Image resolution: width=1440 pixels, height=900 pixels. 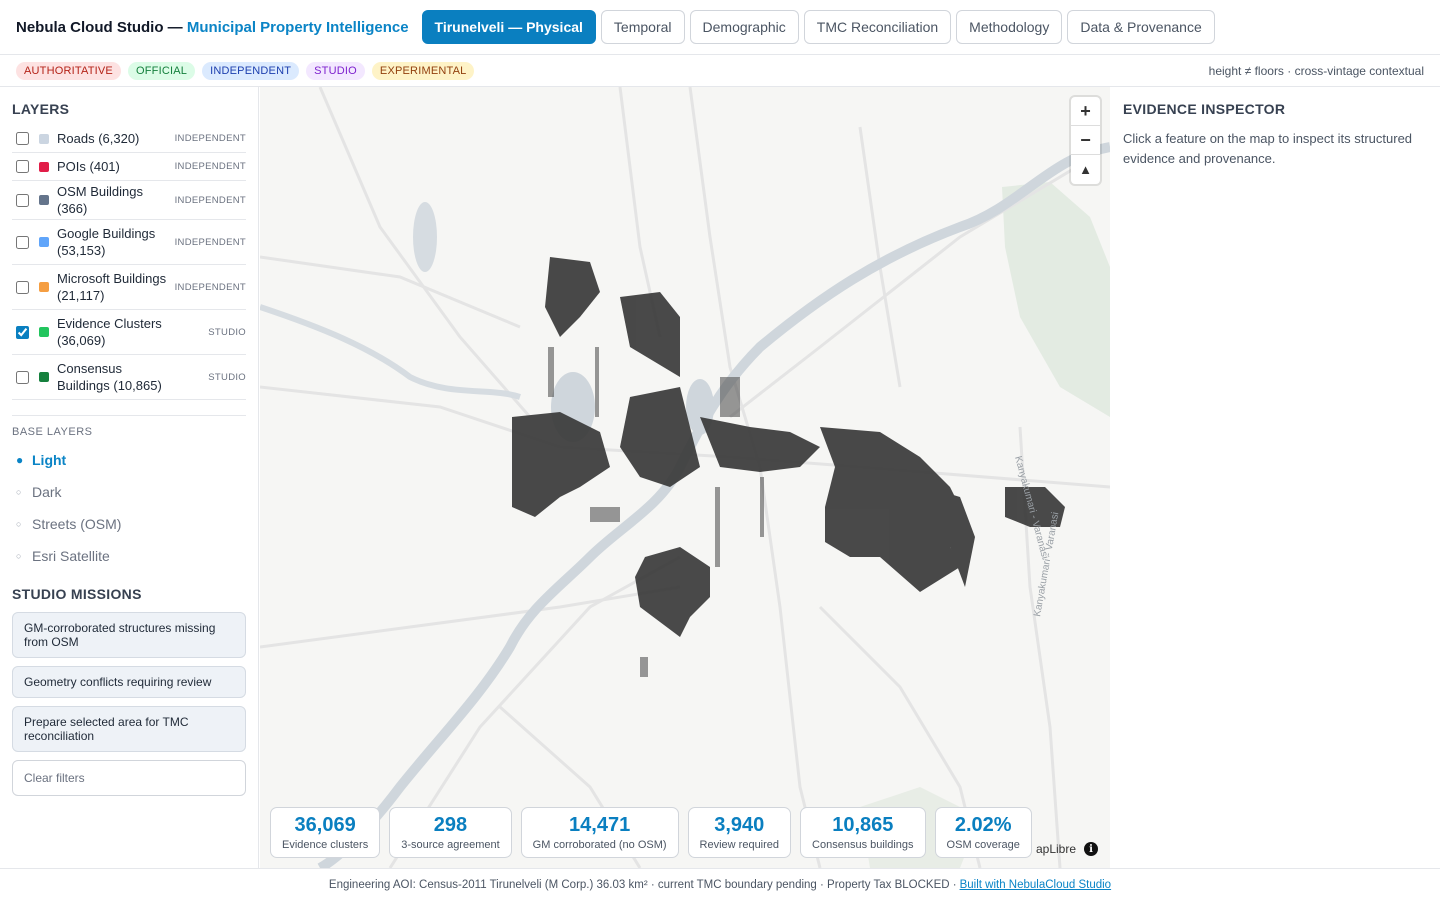 I want to click on layer-tag: STUDIO, so click(x=227, y=377).